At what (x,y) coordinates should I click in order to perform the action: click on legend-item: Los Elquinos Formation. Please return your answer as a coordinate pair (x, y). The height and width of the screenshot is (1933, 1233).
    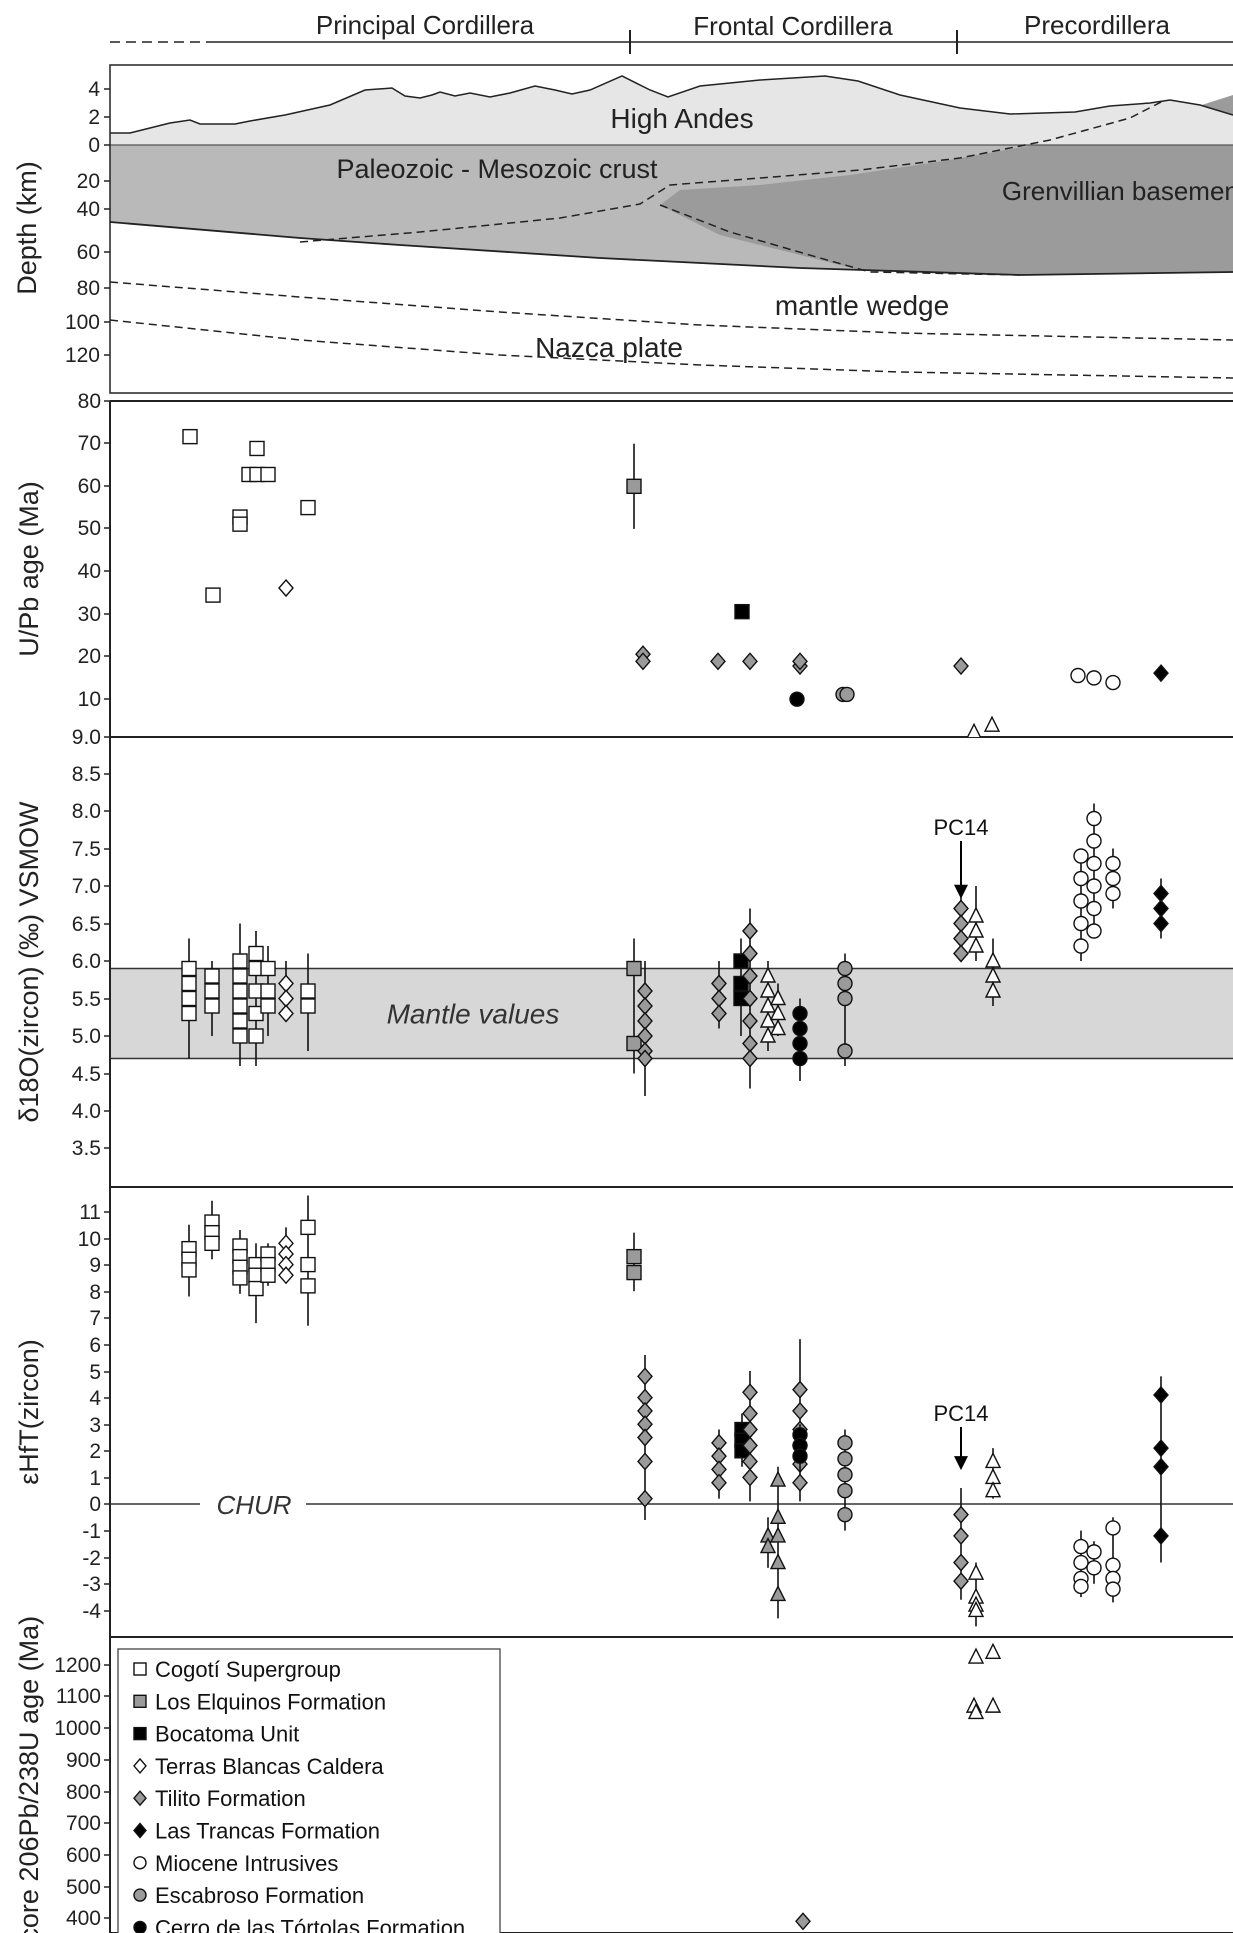
    Looking at the image, I should click on (259, 1701).